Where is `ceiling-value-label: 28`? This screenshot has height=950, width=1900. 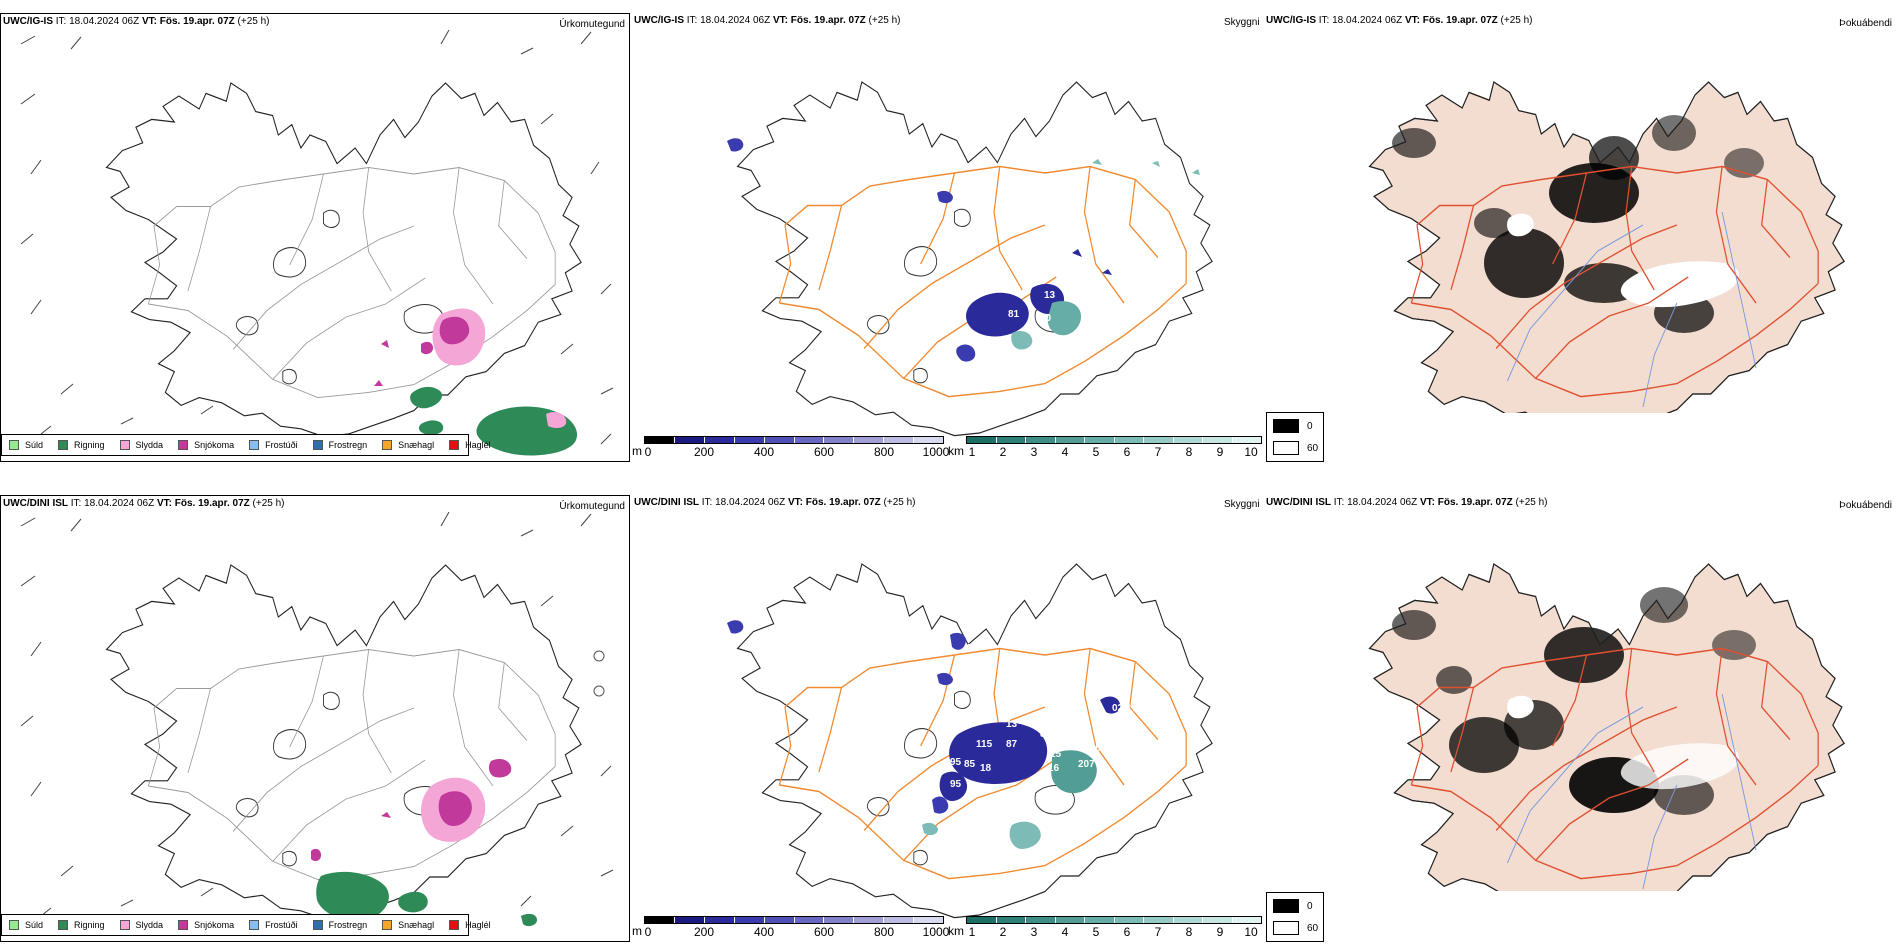
ceiling-value-label: 28 is located at coordinates (1090, 307).